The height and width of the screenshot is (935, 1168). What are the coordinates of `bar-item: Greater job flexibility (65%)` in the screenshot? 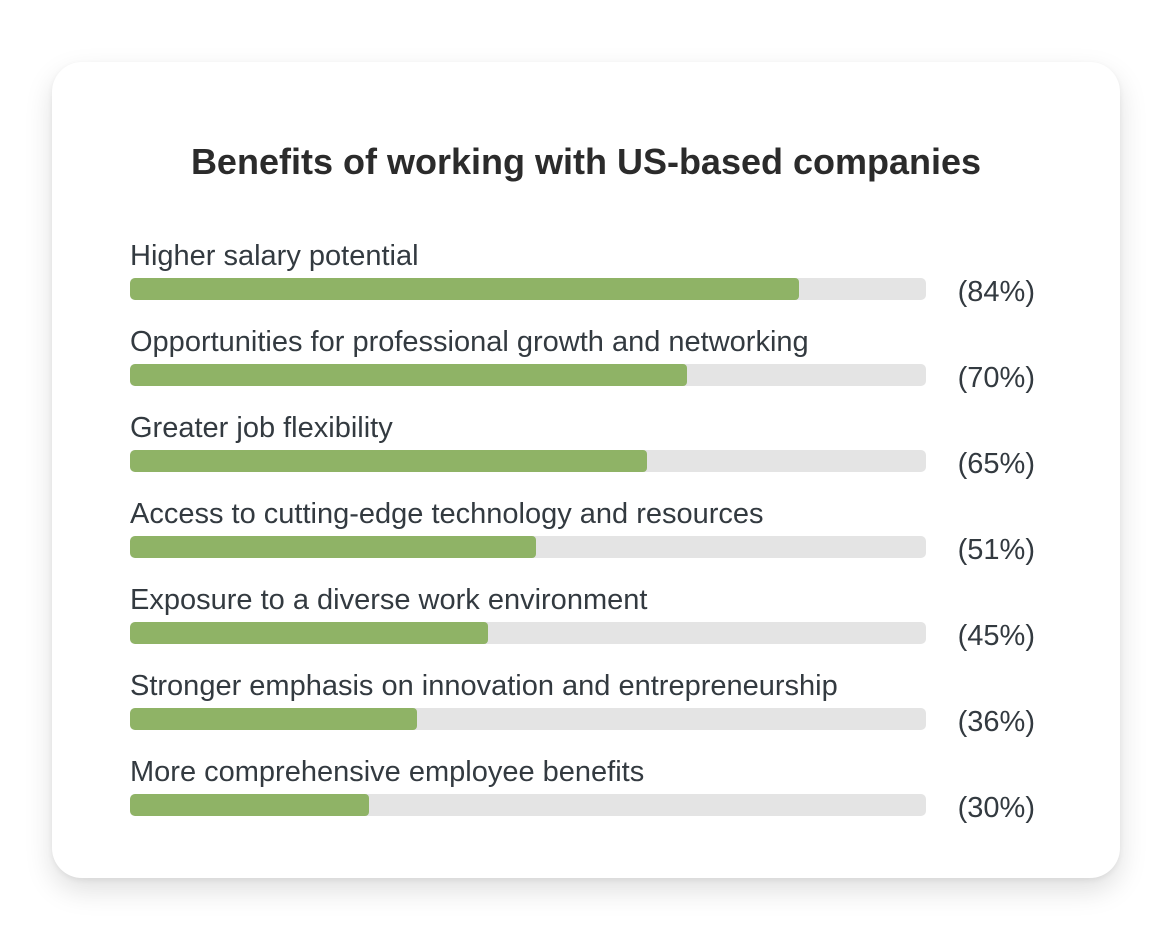 It's located at (610, 453).